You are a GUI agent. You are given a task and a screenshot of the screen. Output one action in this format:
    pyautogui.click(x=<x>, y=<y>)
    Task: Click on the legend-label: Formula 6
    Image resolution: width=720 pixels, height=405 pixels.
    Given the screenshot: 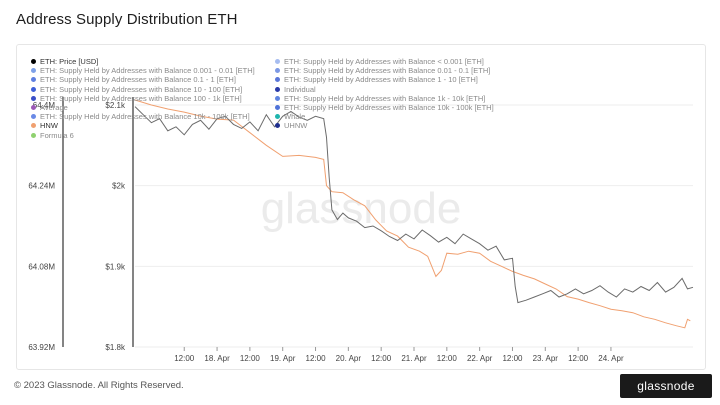 What is the action you would take?
    pyautogui.click(x=57, y=135)
    